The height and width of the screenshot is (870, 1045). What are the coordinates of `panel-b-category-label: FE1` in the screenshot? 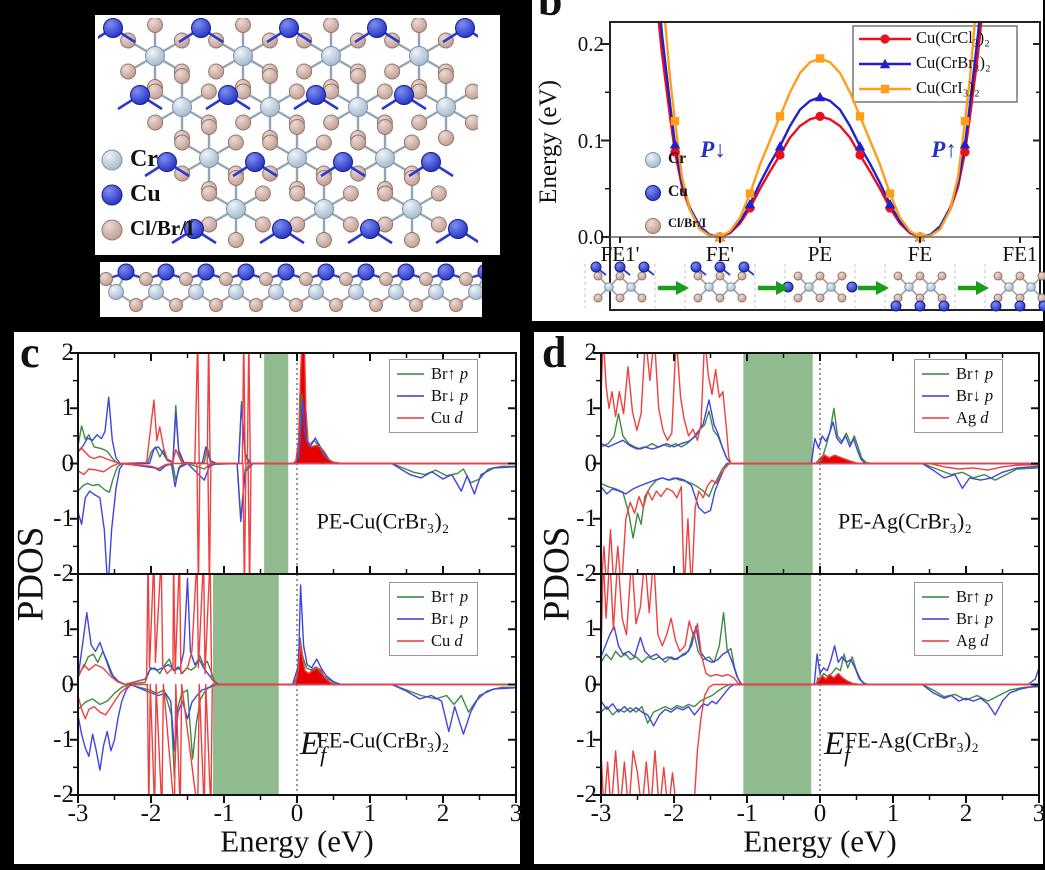 It's located at (1020, 254).